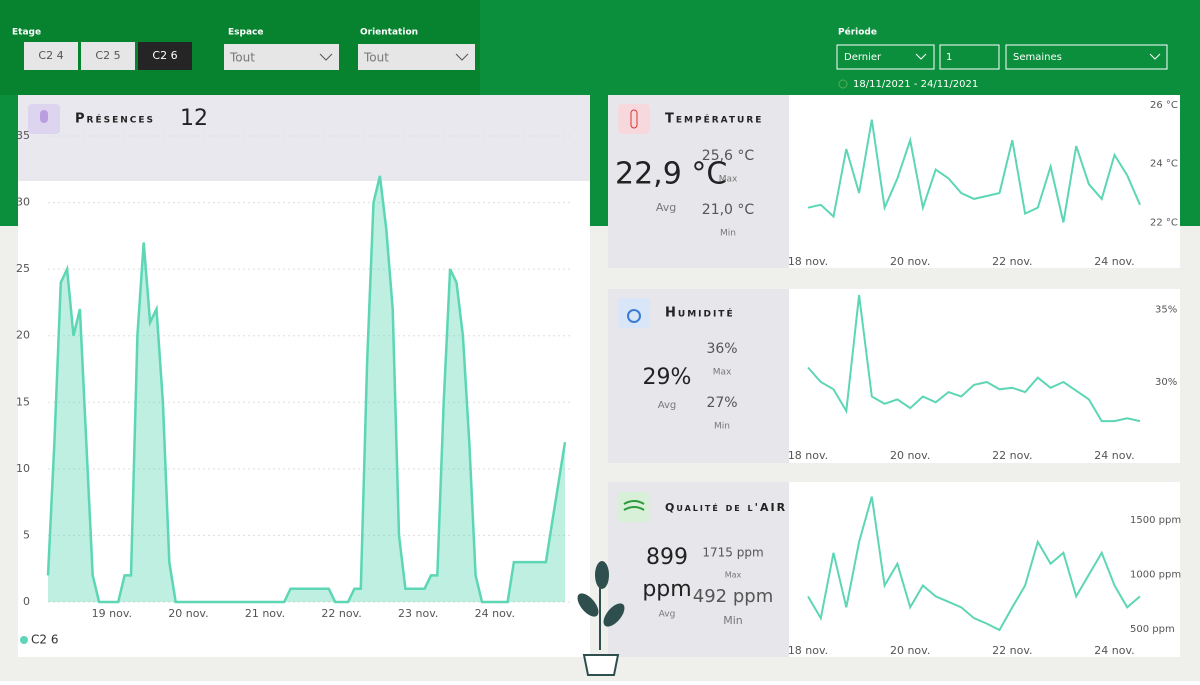  Describe the element at coordinates (721, 403) in the screenshot. I see `kpi-min: 27%` at that location.